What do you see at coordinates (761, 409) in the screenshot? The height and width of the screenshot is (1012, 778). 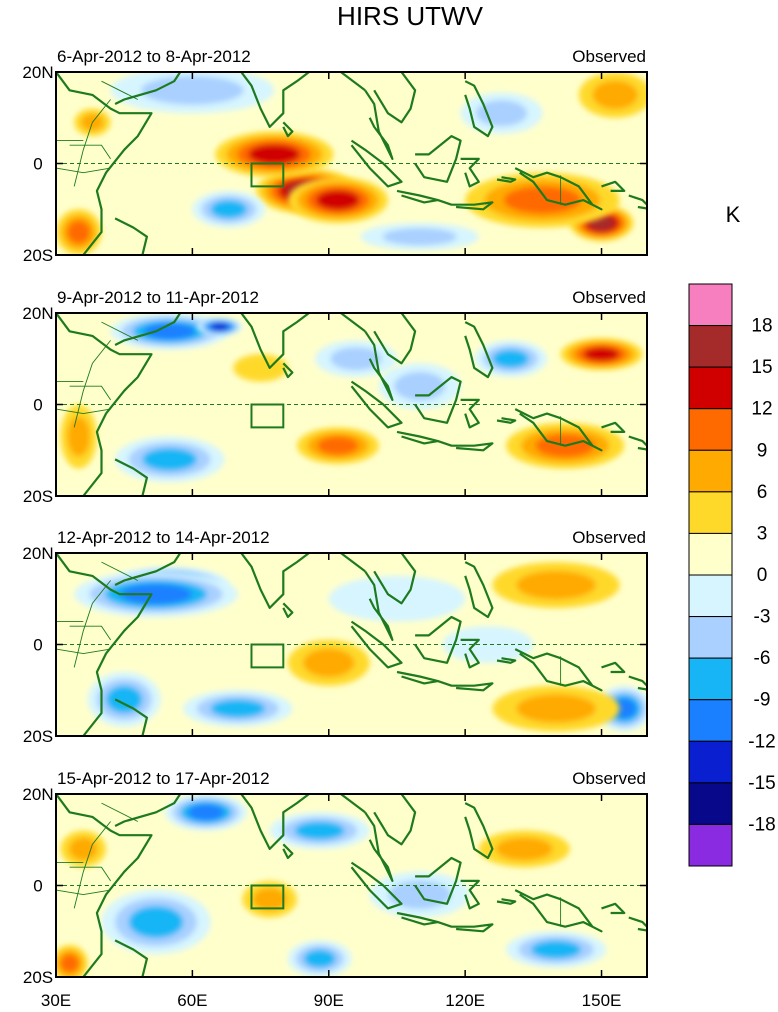 I see `colorbar-label: 12` at bounding box center [761, 409].